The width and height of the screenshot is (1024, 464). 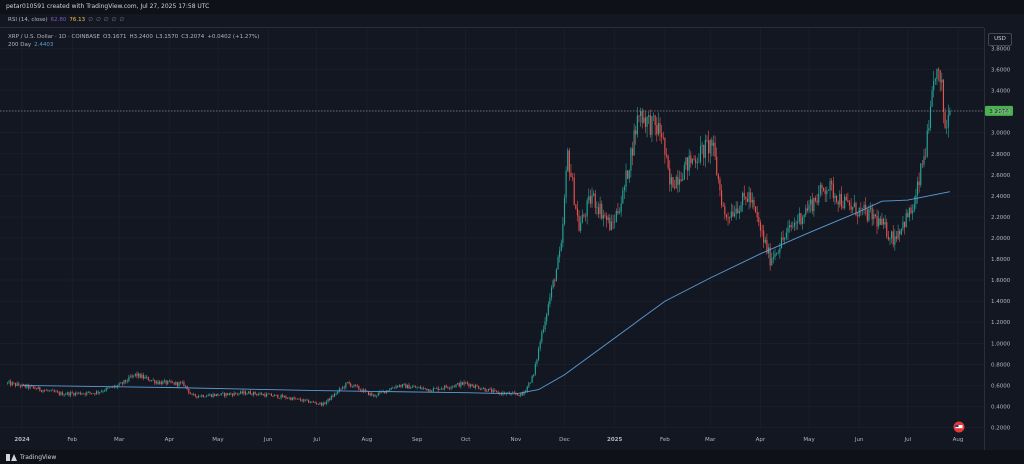 What do you see at coordinates (1000, 39) in the screenshot?
I see `currency-button: USD` at bounding box center [1000, 39].